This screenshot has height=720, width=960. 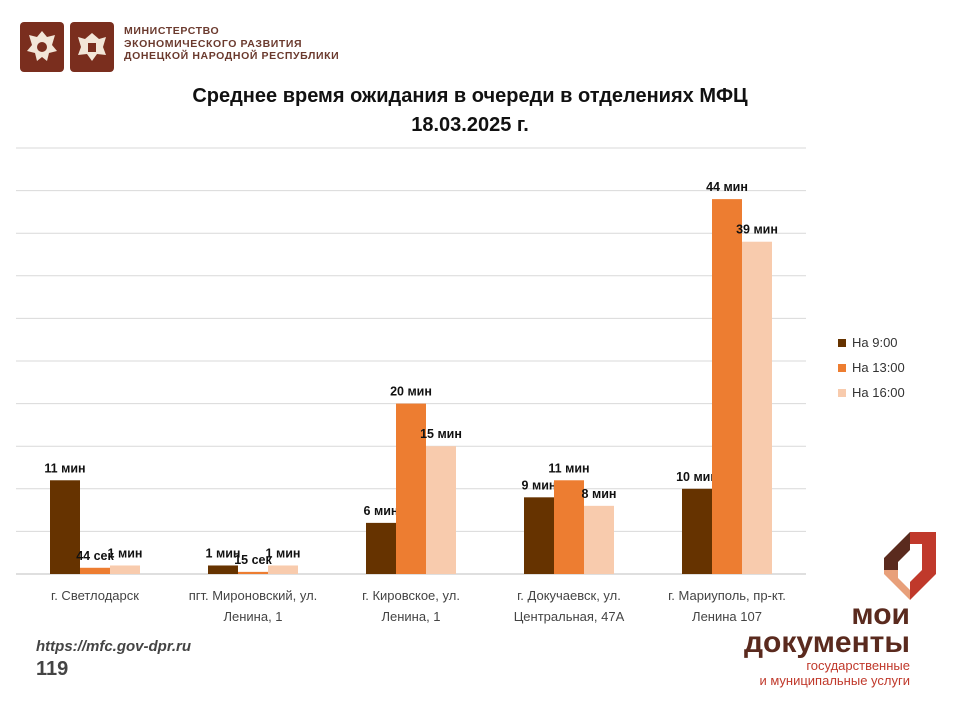 I want to click on data-label: 9 мин, so click(x=539, y=485).